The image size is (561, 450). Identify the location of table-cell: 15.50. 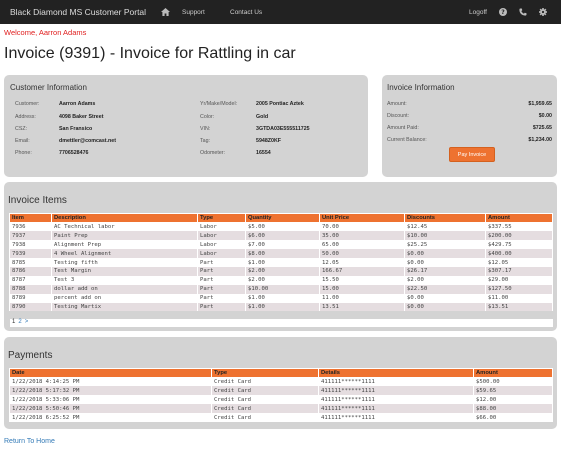
(362, 280).